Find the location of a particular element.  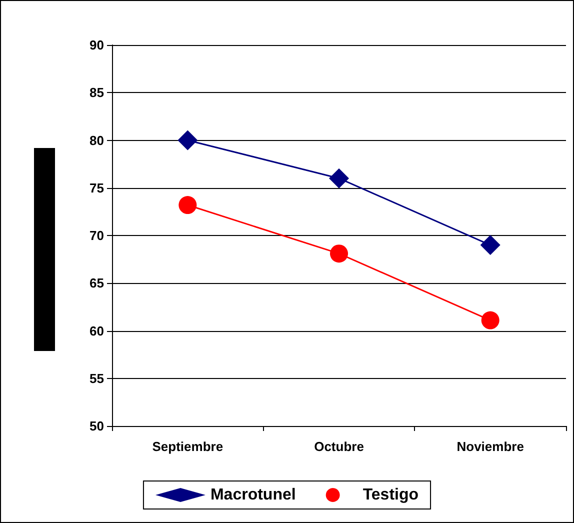

y-tick-label: 50 is located at coordinates (97, 426).